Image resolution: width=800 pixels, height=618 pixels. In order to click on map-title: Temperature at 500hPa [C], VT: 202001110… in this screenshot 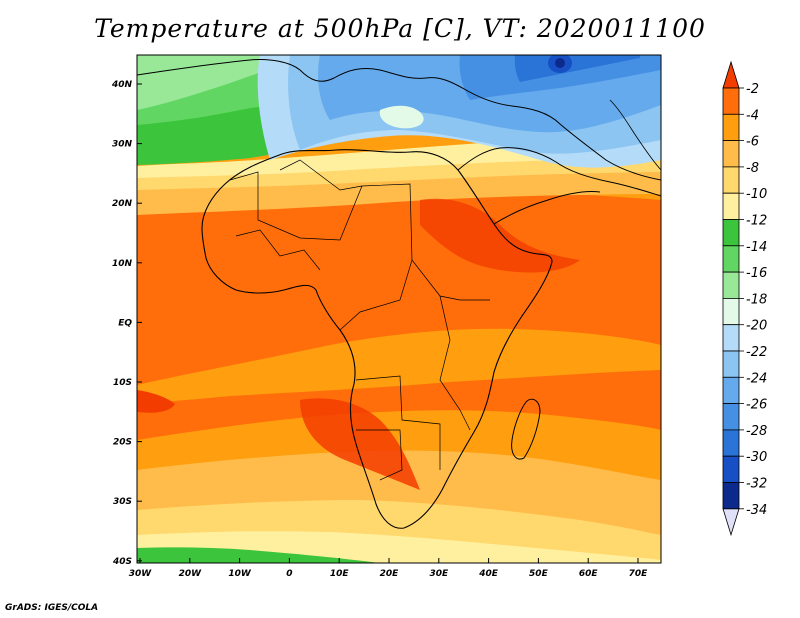, I will do `click(400, 28)`.